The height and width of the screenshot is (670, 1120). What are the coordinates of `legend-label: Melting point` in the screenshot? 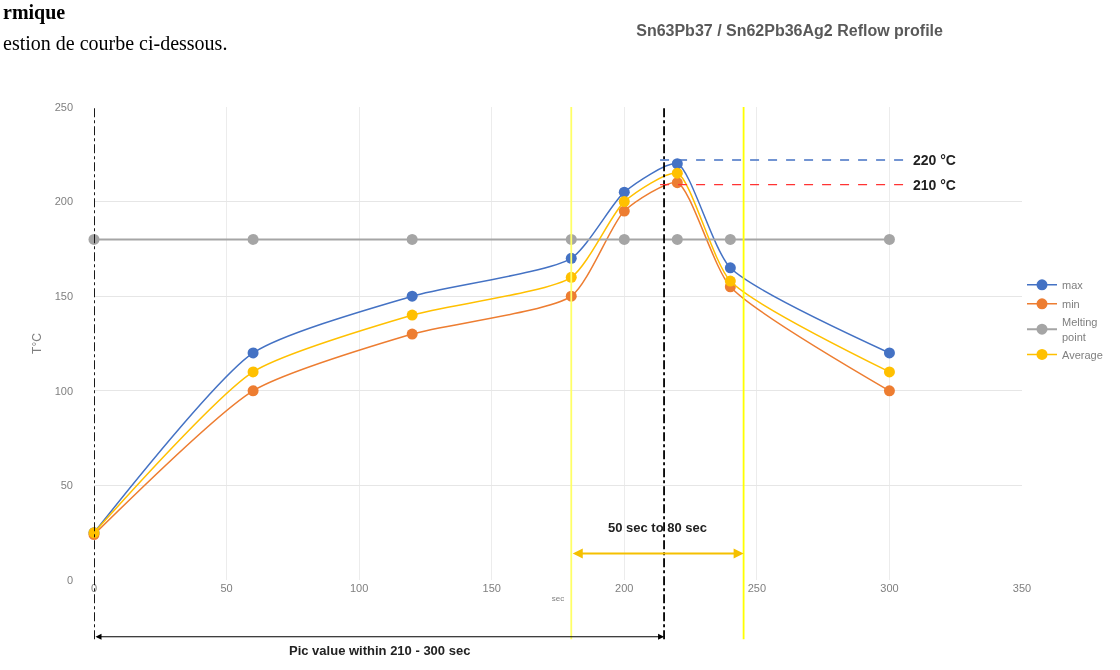 It's located at (1080, 329).